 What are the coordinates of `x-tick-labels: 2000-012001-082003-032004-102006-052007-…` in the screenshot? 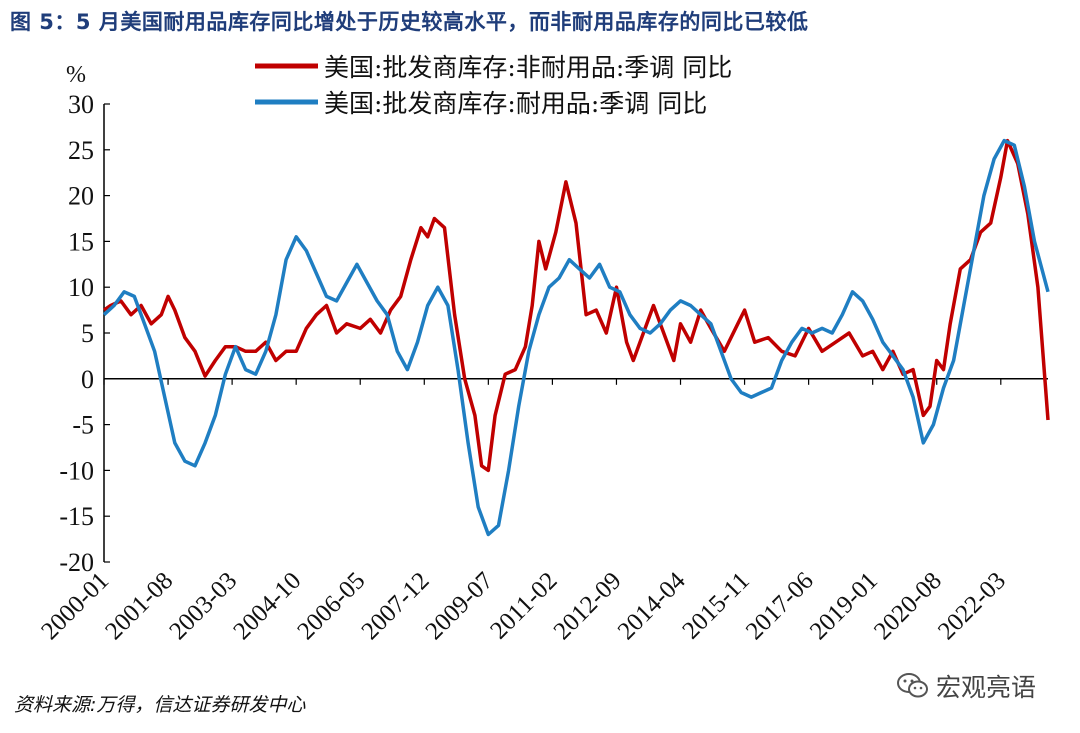 It's located at (523, 606).